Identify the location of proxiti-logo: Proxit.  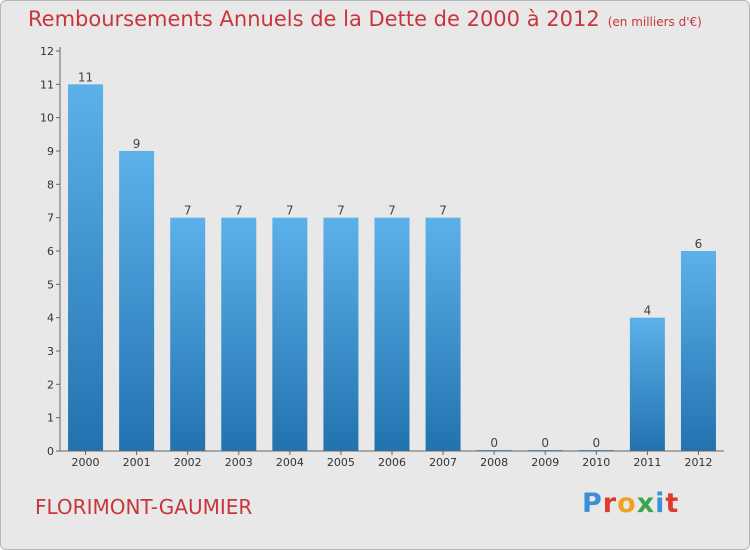
(631, 503).